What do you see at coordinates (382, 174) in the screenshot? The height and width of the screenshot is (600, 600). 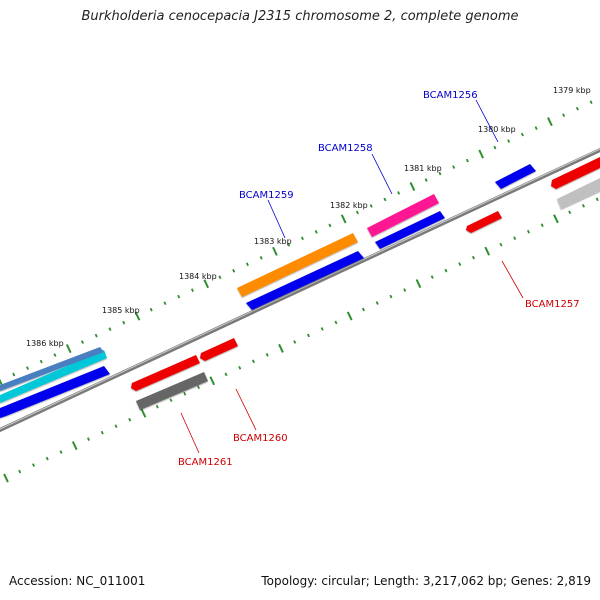 I see `leader-bcam1258` at bounding box center [382, 174].